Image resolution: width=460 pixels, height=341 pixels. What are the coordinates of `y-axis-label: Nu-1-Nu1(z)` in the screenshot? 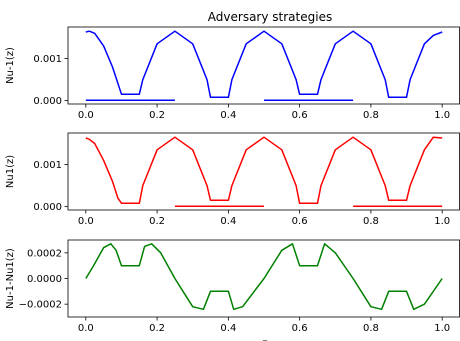 It's located at (10, 278).